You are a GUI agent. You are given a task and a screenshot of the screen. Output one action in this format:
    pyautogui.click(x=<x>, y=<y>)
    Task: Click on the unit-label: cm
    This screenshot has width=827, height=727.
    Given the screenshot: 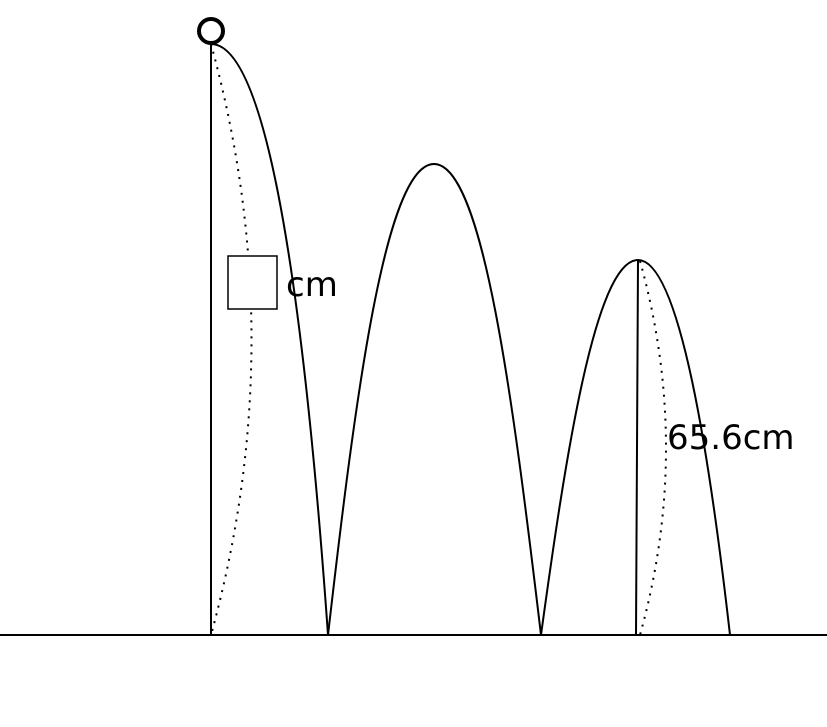 What is the action you would take?
    pyautogui.click(x=312, y=285)
    